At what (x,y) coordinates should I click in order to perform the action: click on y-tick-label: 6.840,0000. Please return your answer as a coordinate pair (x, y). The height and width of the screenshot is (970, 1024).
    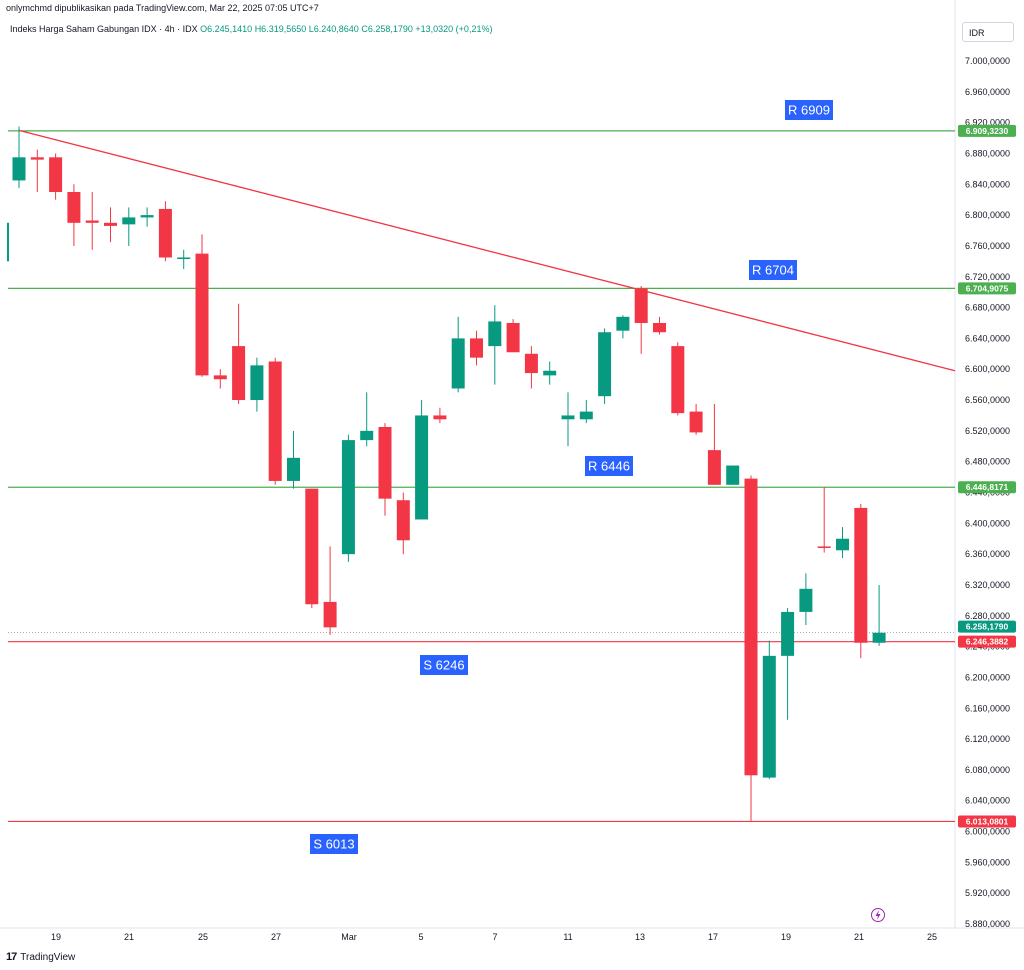
    Looking at the image, I should click on (987, 184).